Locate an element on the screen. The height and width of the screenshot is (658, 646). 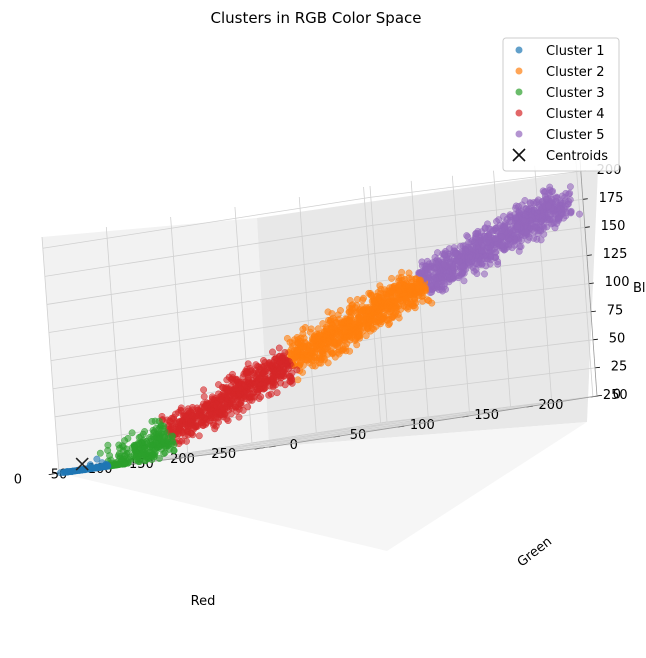
centroid-markers is located at coordinates (82, 464).